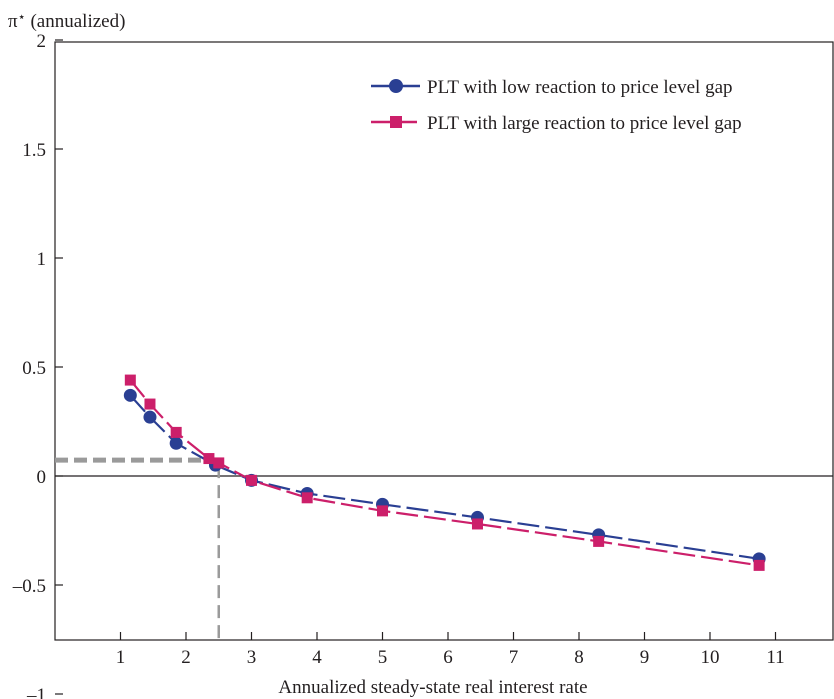  What do you see at coordinates (34, 368) in the screenshot?
I see `y-tick-label: 0.5` at bounding box center [34, 368].